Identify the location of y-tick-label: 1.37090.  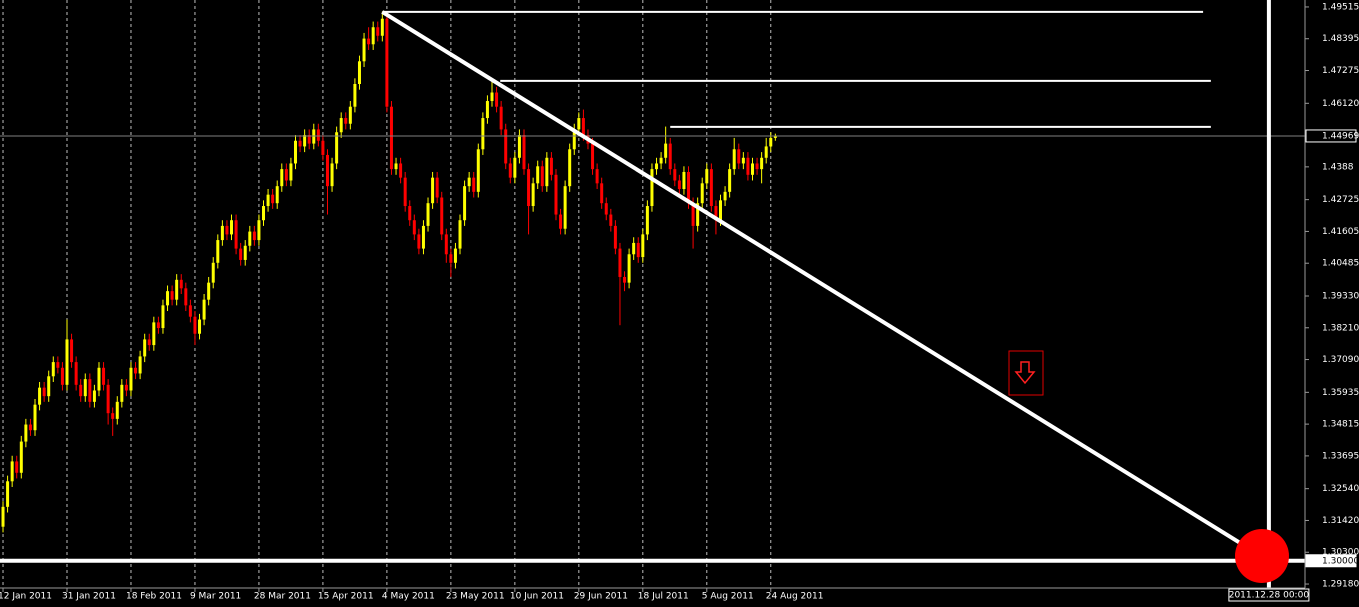
(1340, 360).